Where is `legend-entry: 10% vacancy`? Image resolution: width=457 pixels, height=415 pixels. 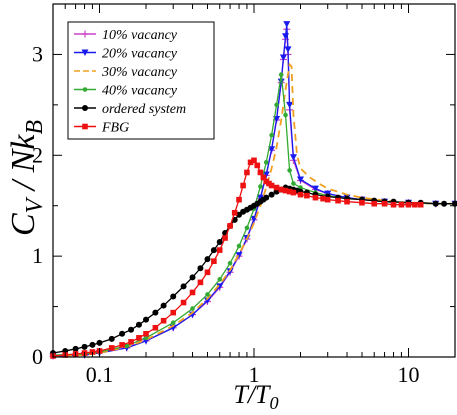 legend-entry: 10% vacancy is located at coordinates (126, 35).